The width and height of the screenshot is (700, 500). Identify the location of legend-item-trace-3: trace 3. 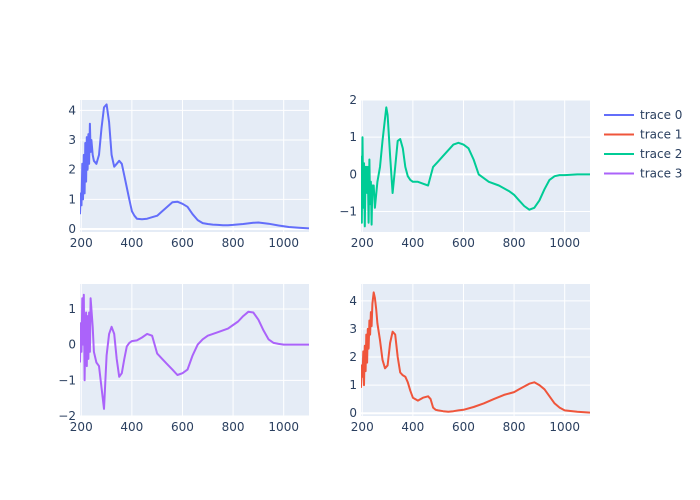
(643, 174).